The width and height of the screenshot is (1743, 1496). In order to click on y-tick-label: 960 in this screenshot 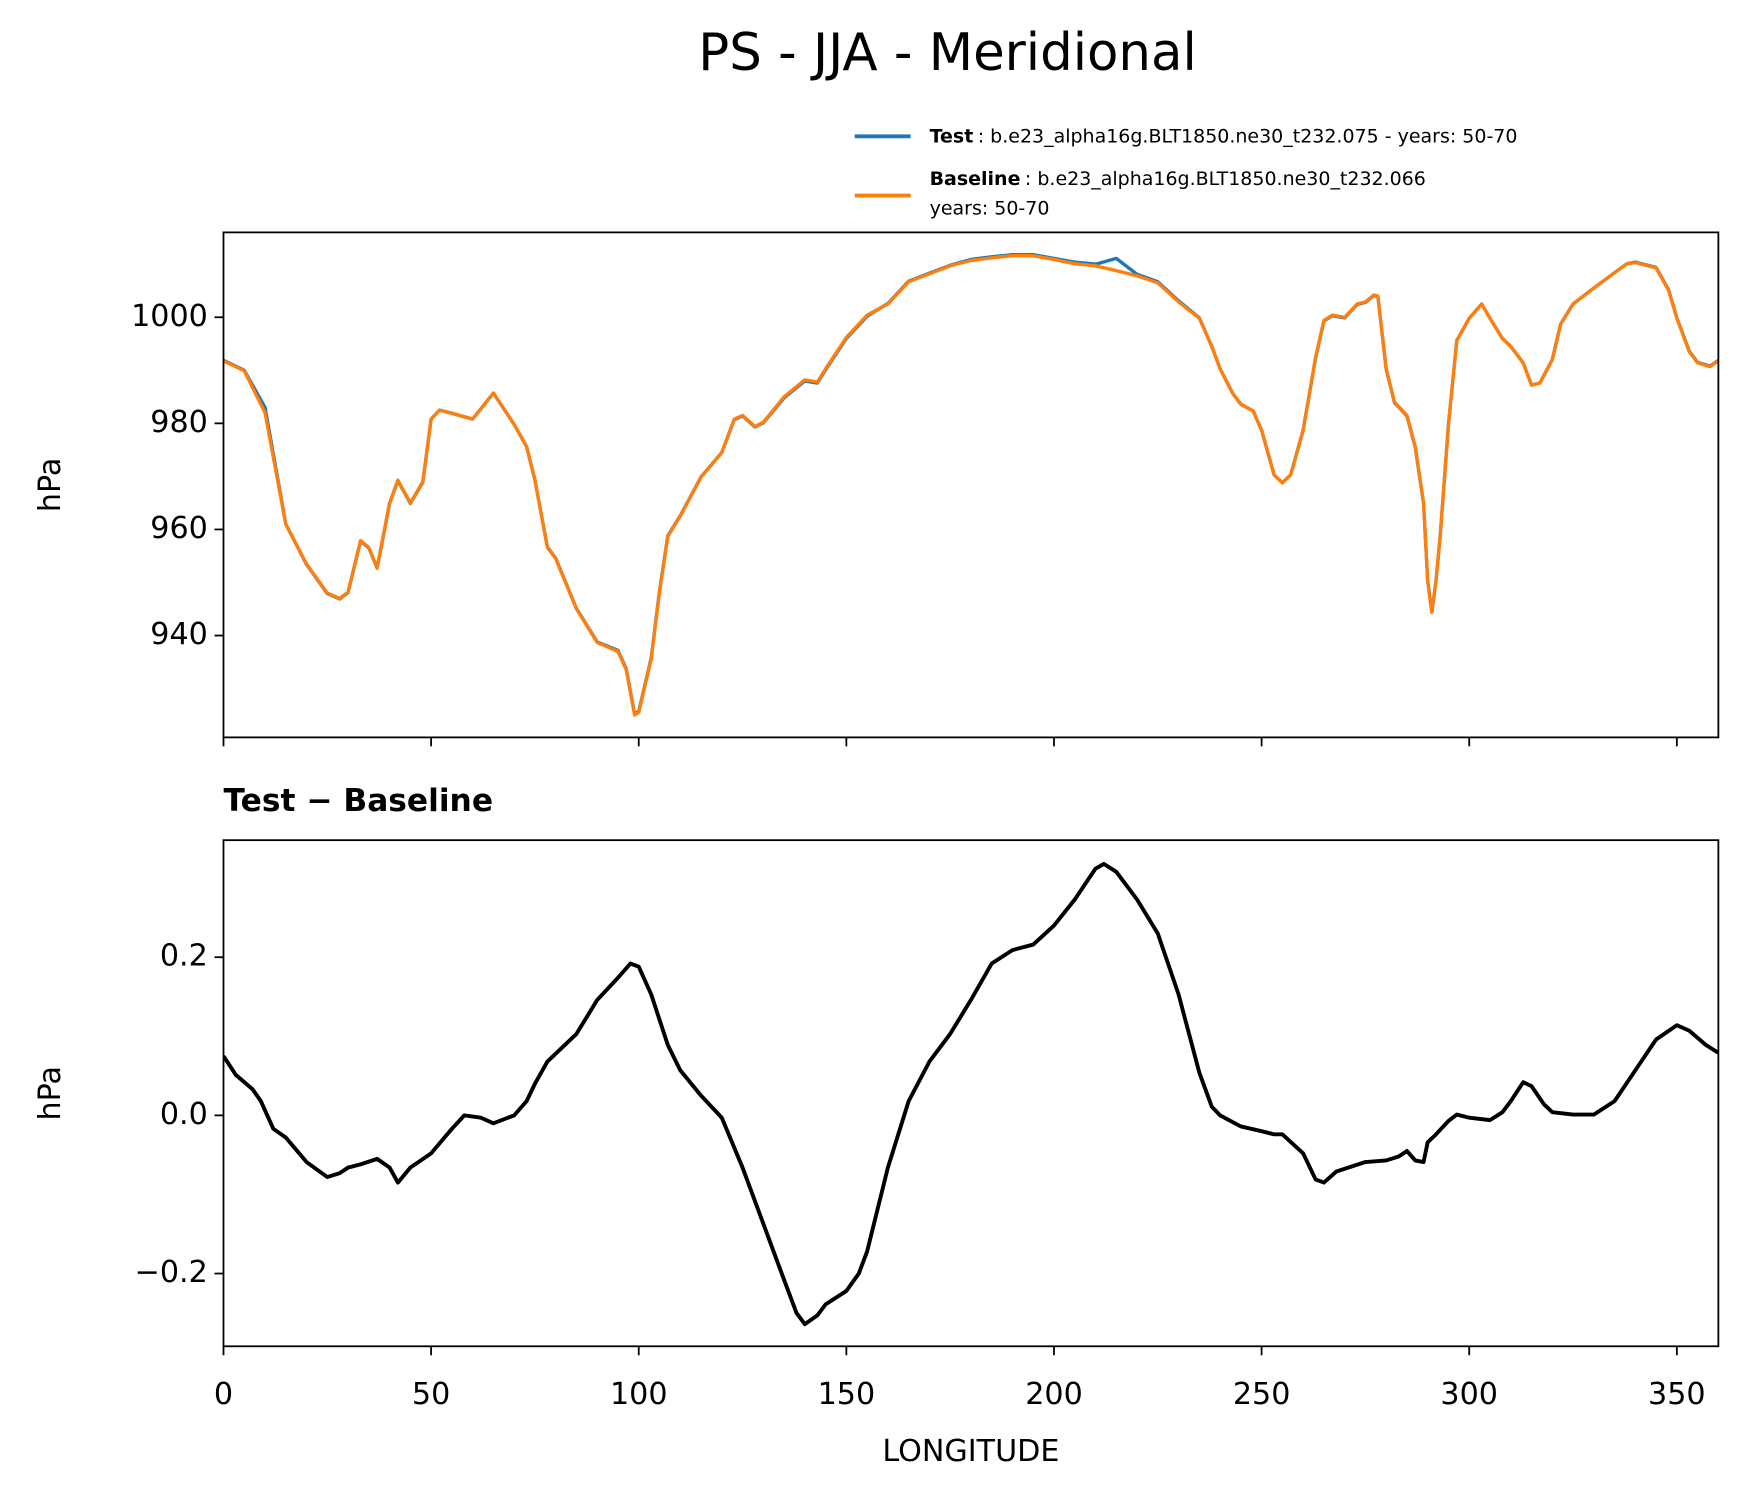, I will do `click(179, 528)`.